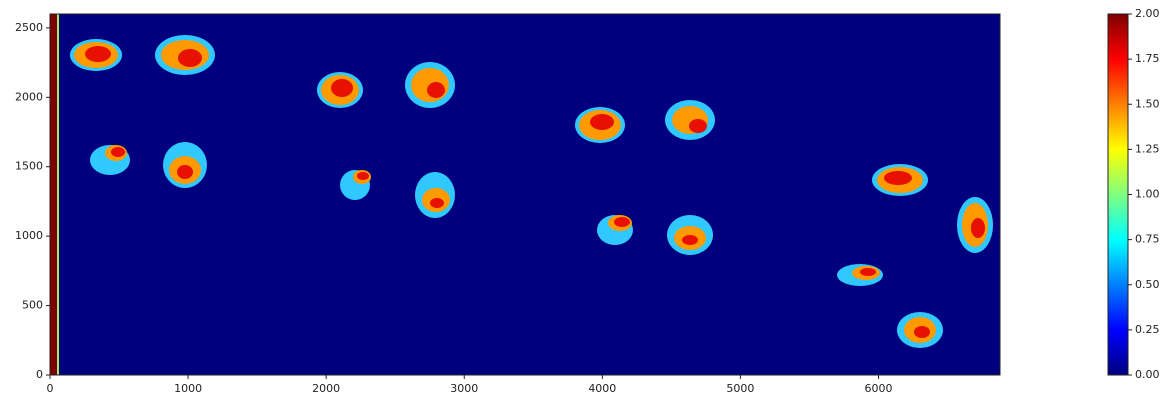 The height and width of the screenshot is (401, 1172). Describe the element at coordinates (29, 96) in the screenshot. I see `y-tick-label: 2000` at that location.